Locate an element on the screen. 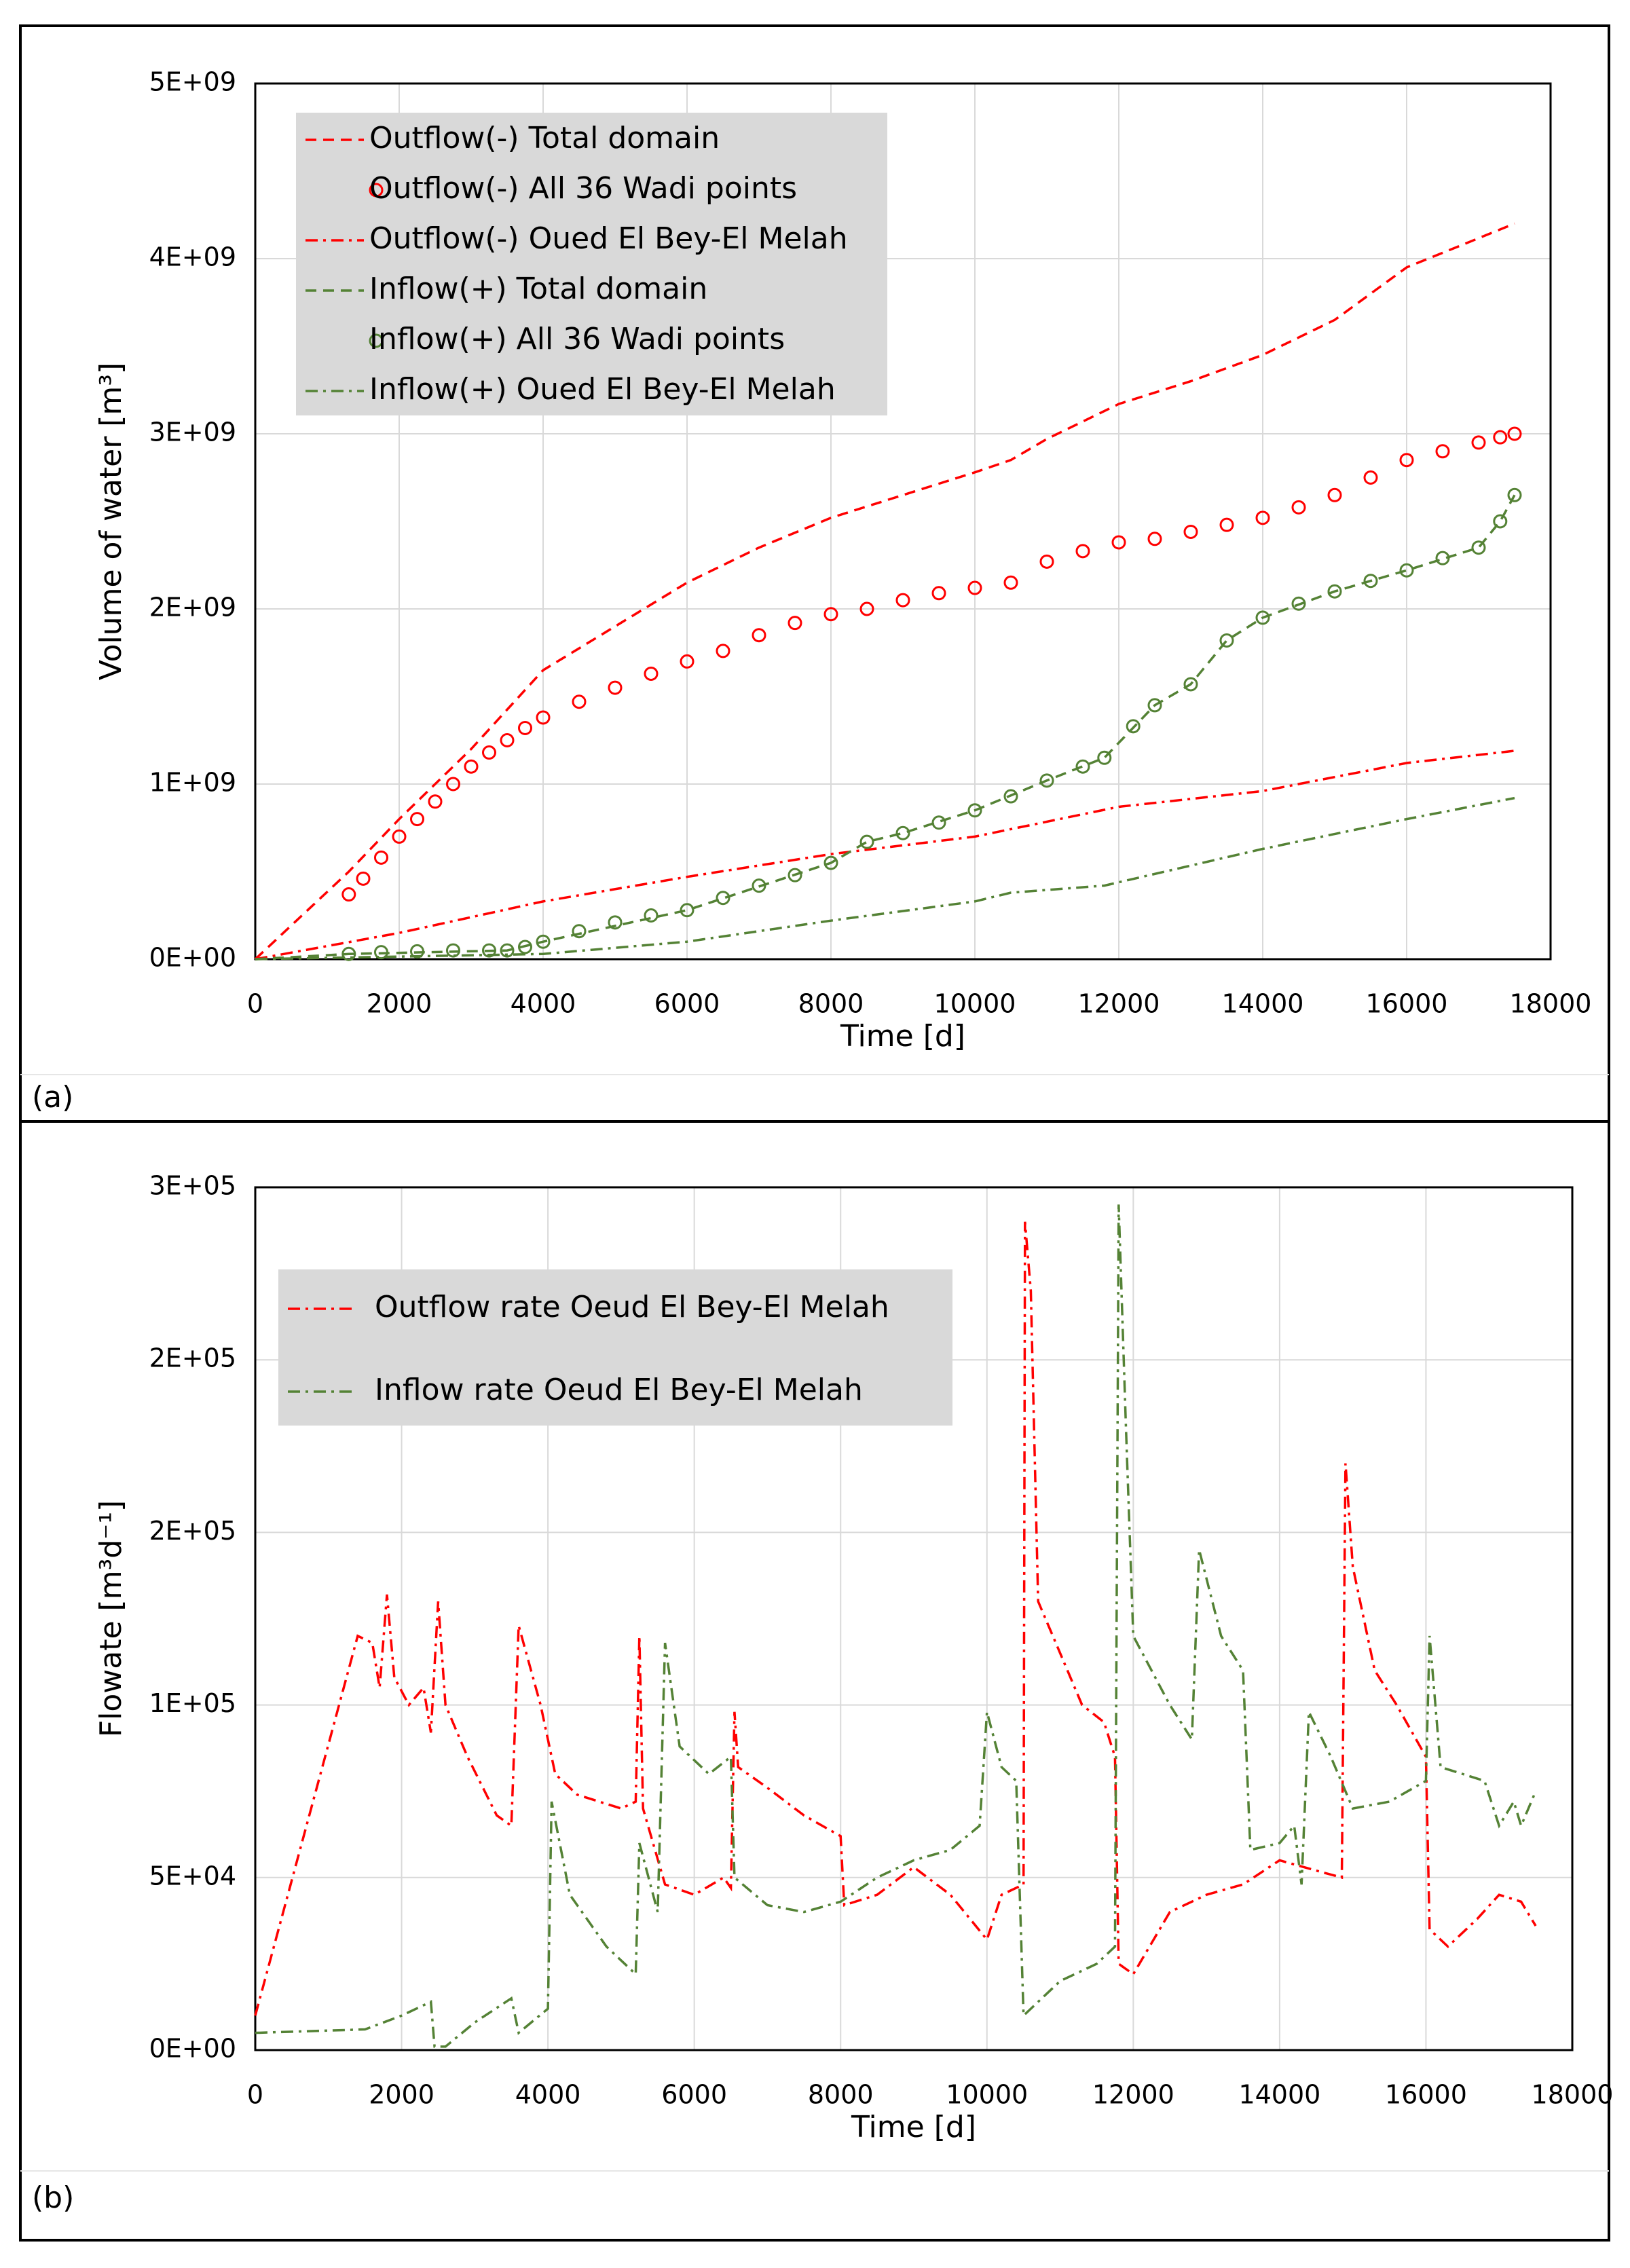 The width and height of the screenshot is (1630, 2268). y-tick-label: 4E+09 is located at coordinates (193, 257).